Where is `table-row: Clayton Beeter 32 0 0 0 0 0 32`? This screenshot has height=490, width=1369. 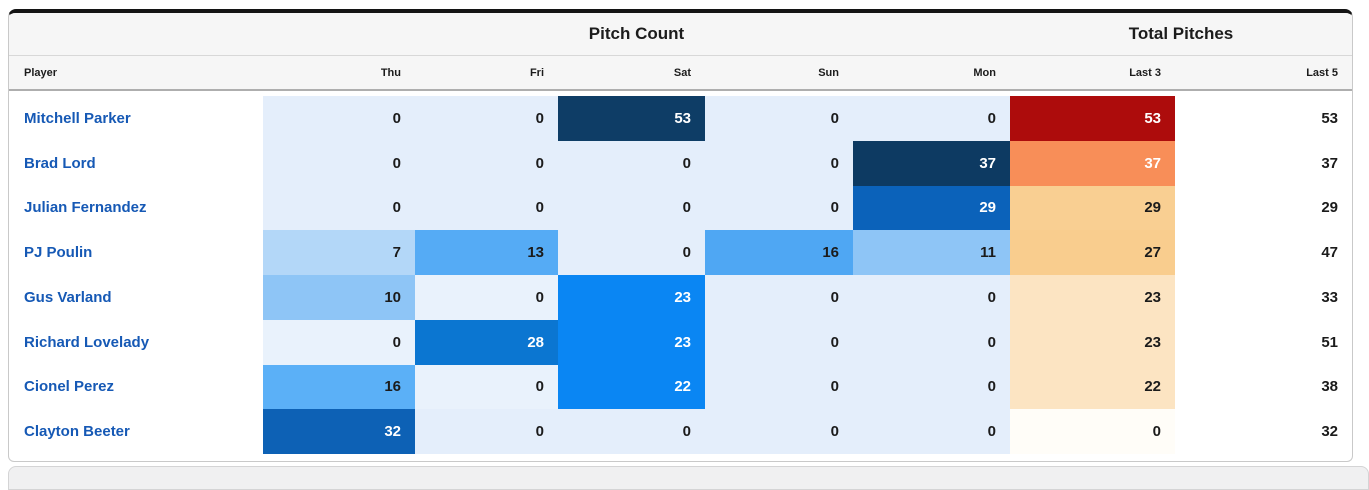
table-row: Clayton Beeter 32 0 0 0 0 0 32 is located at coordinates (680, 431).